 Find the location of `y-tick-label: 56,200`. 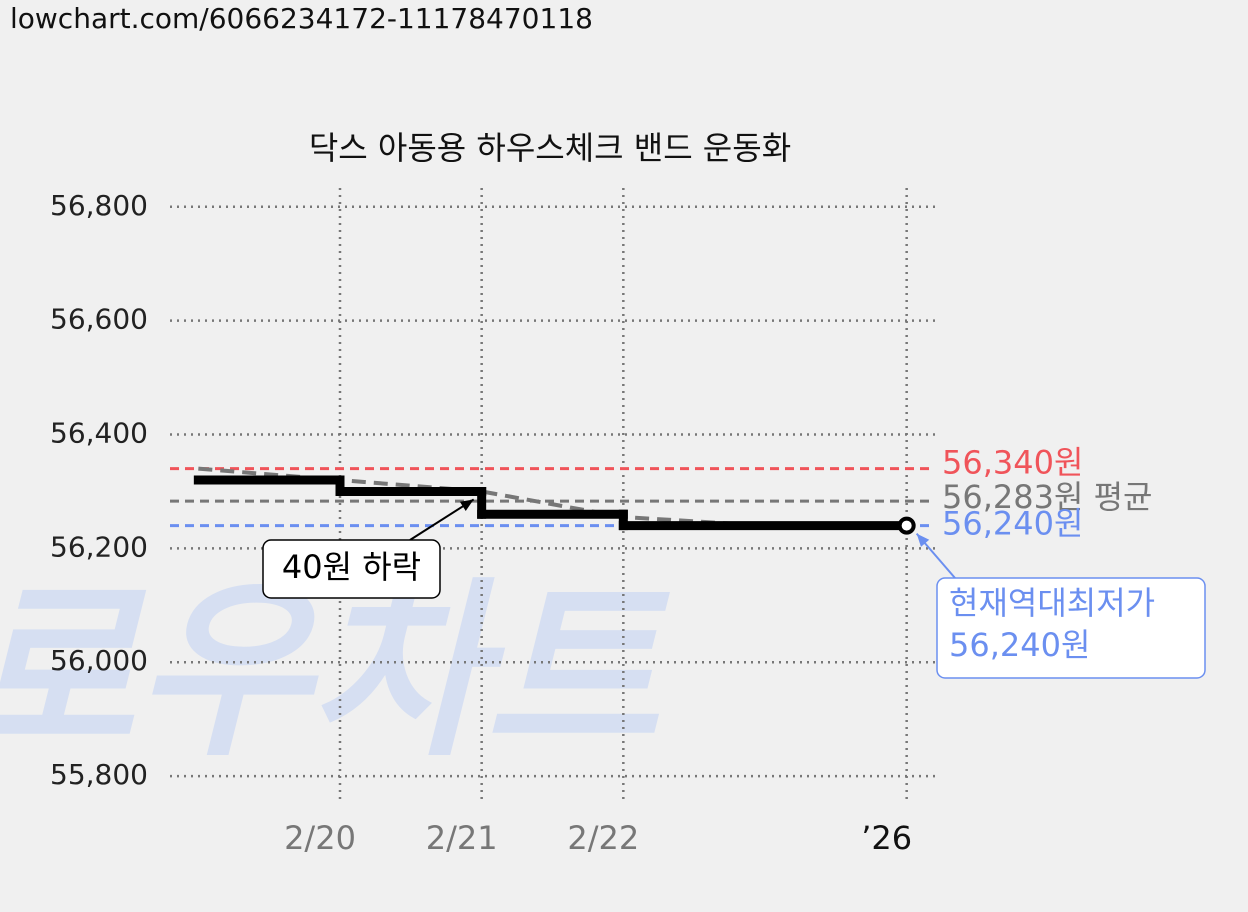

y-tick-label: 56,200 is located at coordinates (99, 546).